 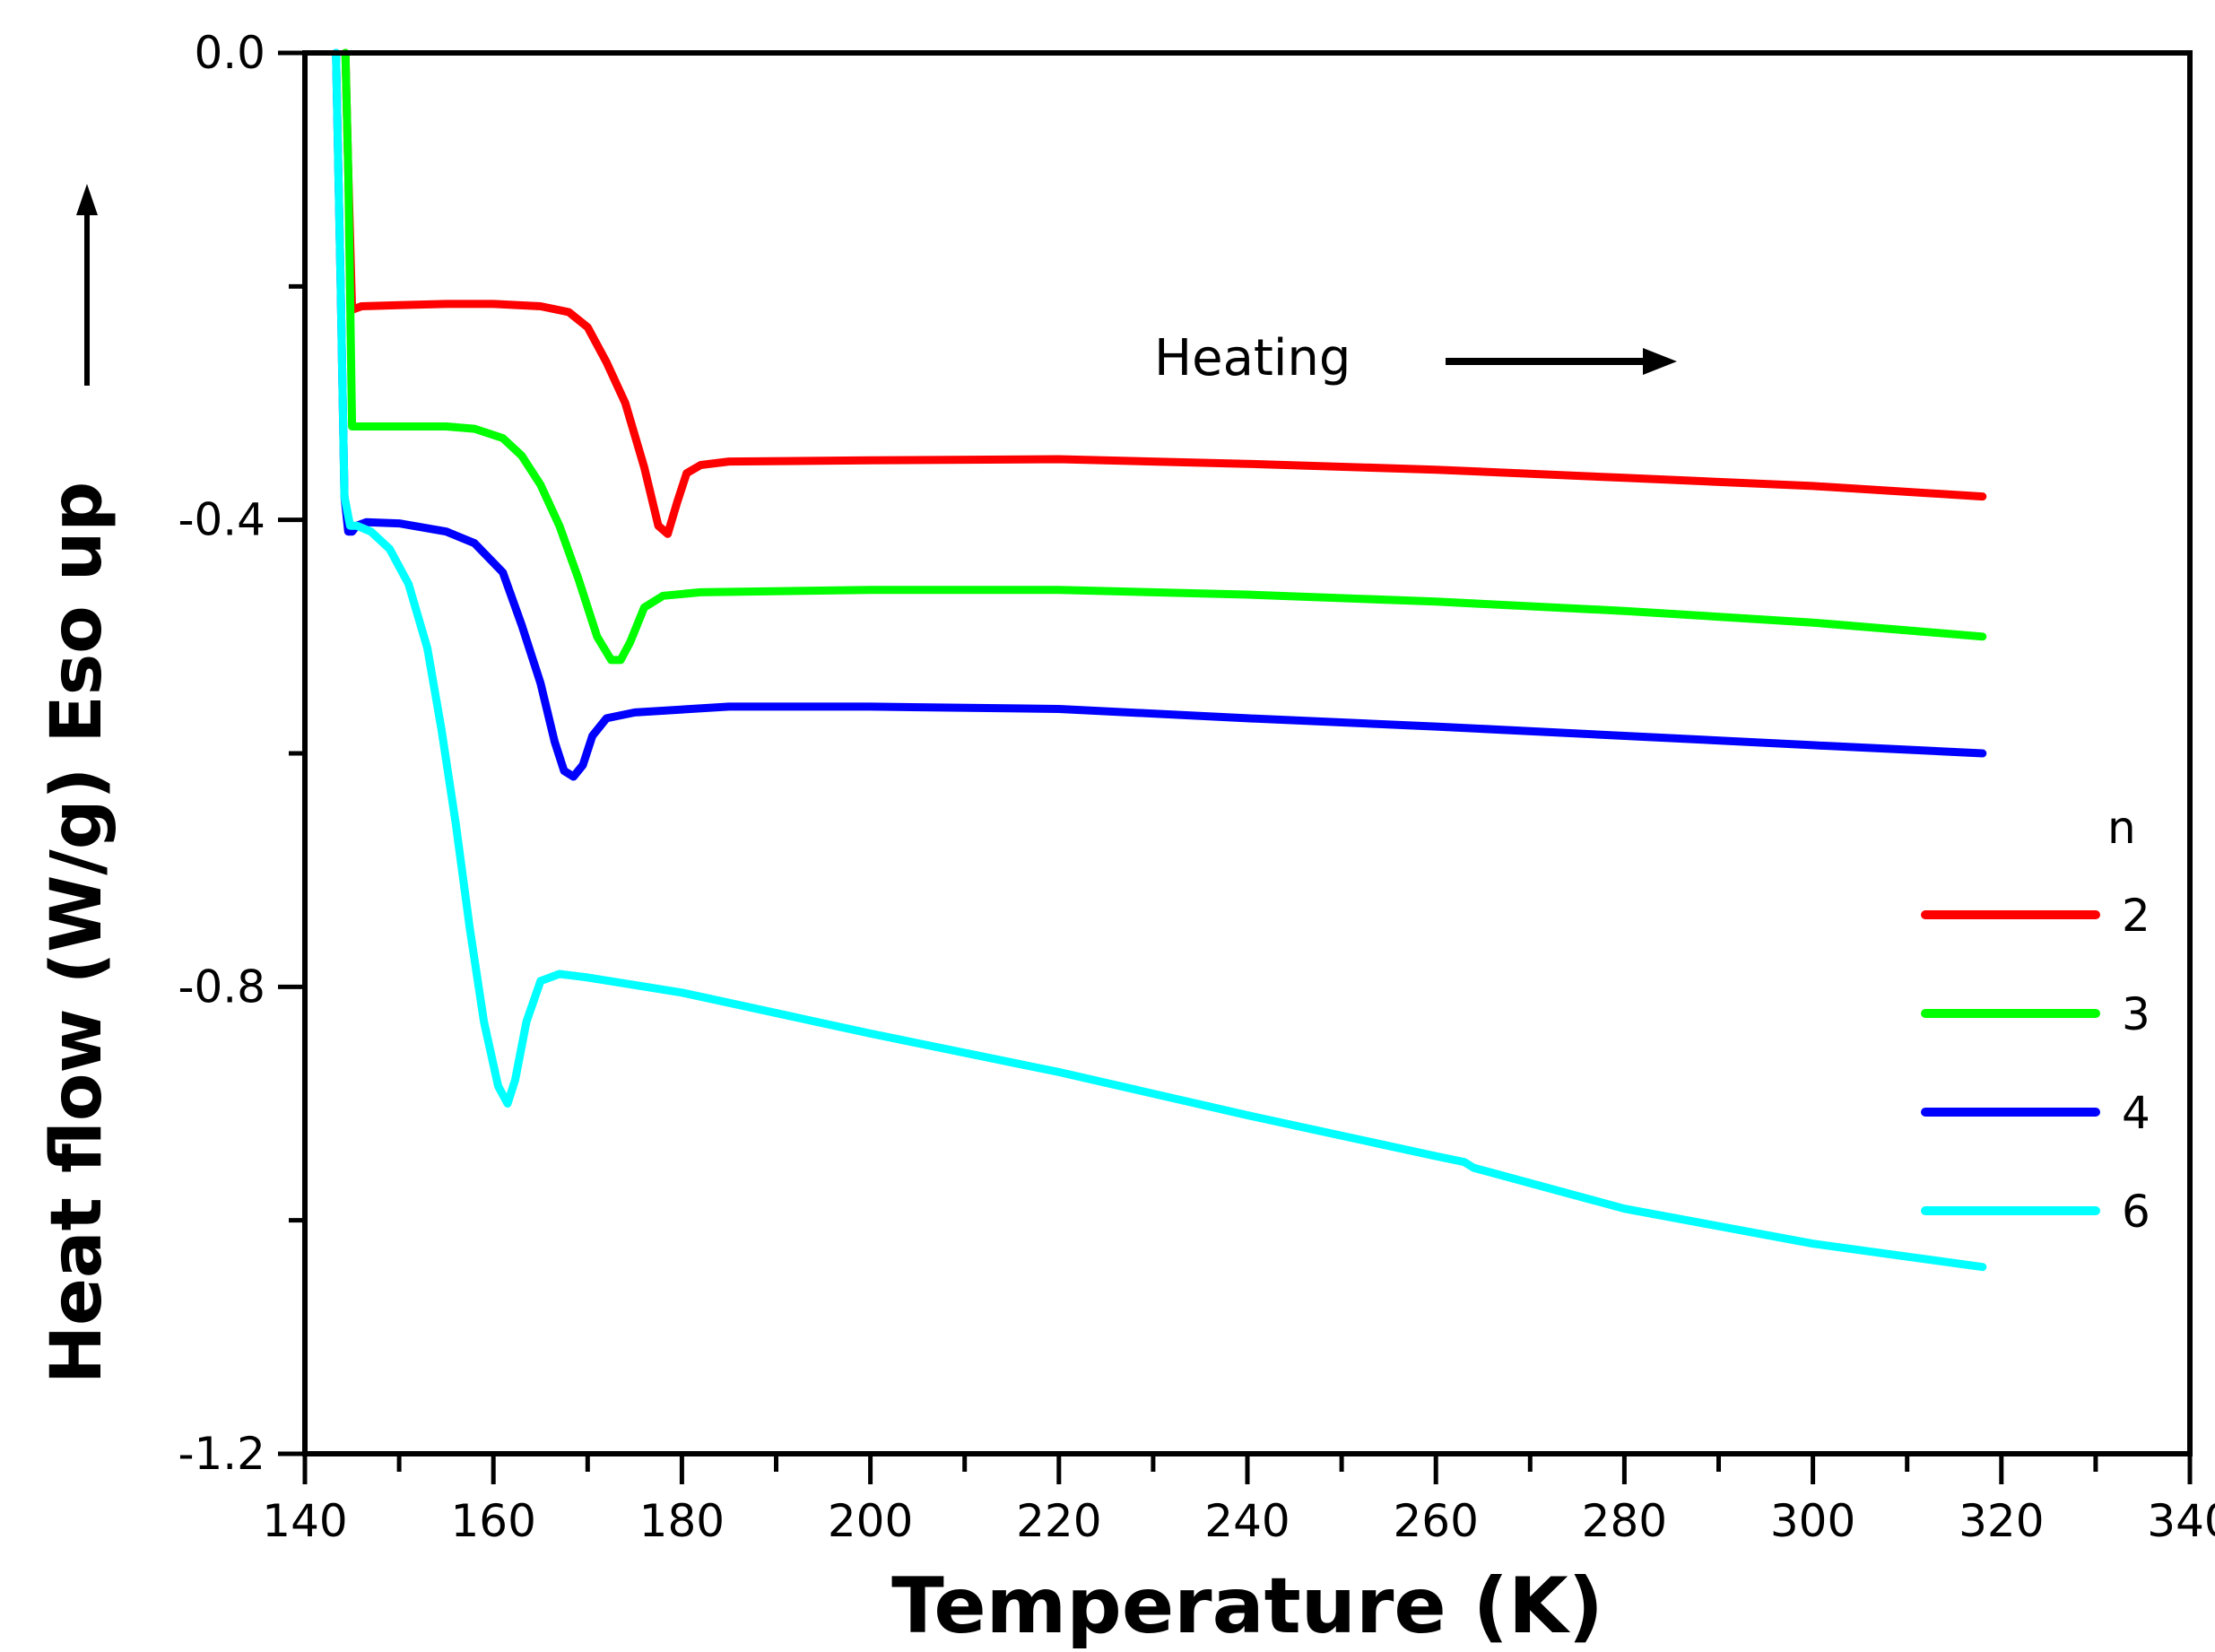 What do you see at coordinates (871, 1521) in the screenshot?
I see `x-tick-label: 200` at bounding box center [871, 1521].